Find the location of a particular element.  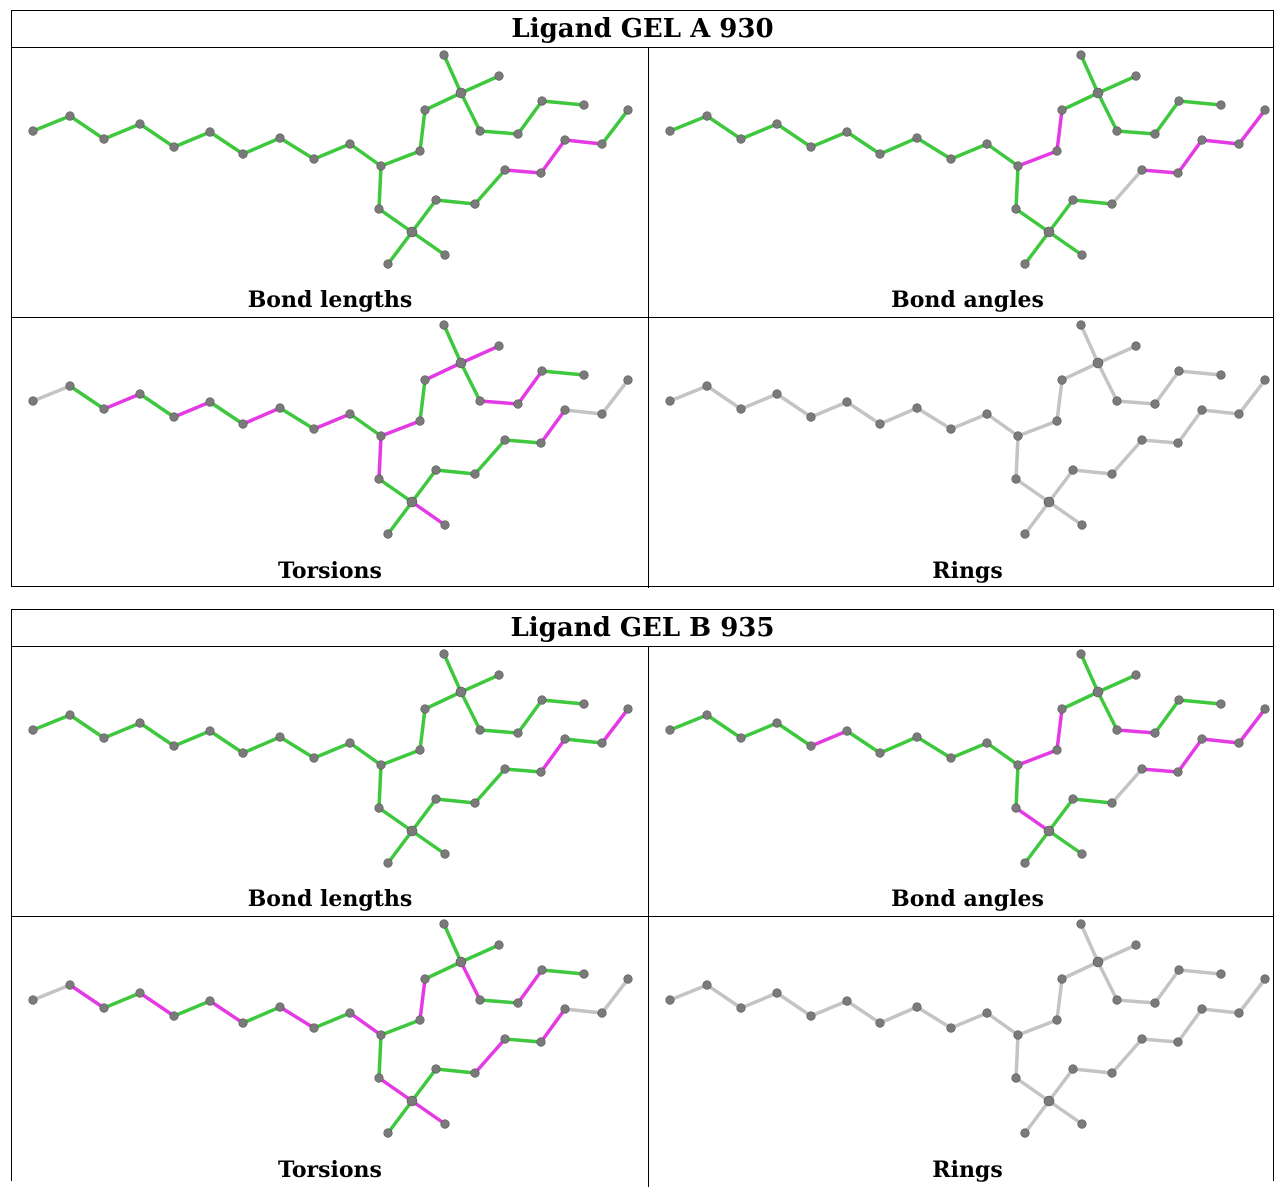

panel-label: Rings is located at coordinates (967, 571).